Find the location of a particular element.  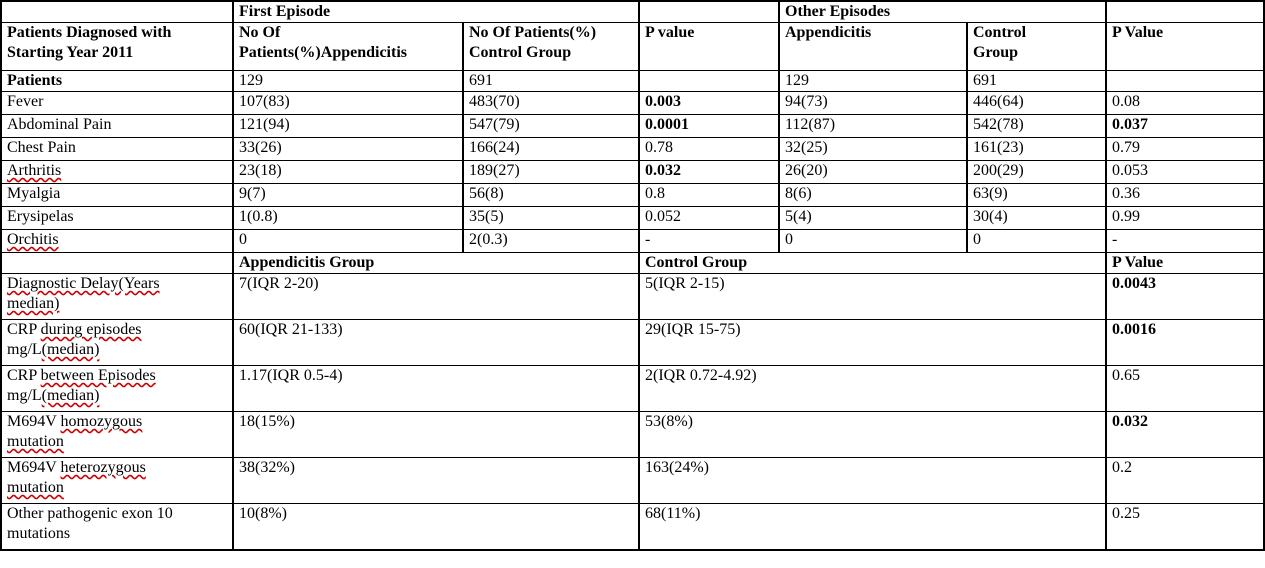

p-value: 0.25 is located at coordinates (1185, 526).